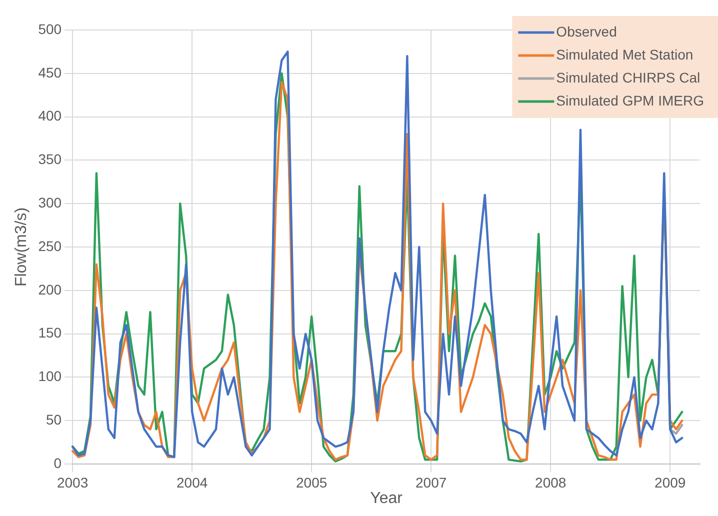  Describe the element at coordinates (586, 31) in the screenshot. I see `legend-label: Observed` at that location.